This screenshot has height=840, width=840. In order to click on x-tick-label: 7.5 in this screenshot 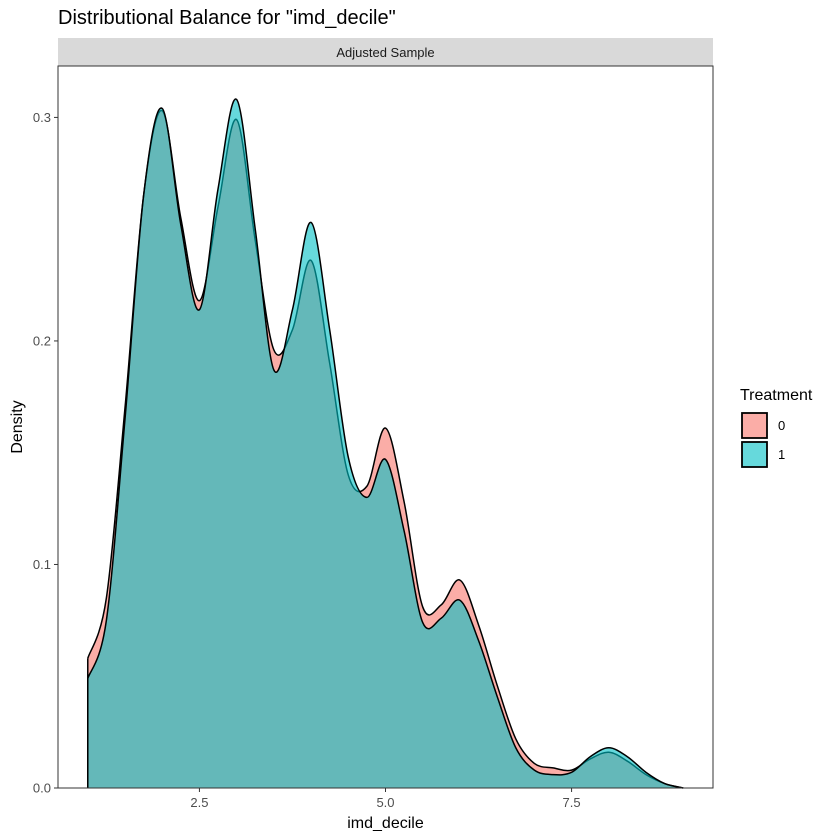, I will do `click(572, 802)`.